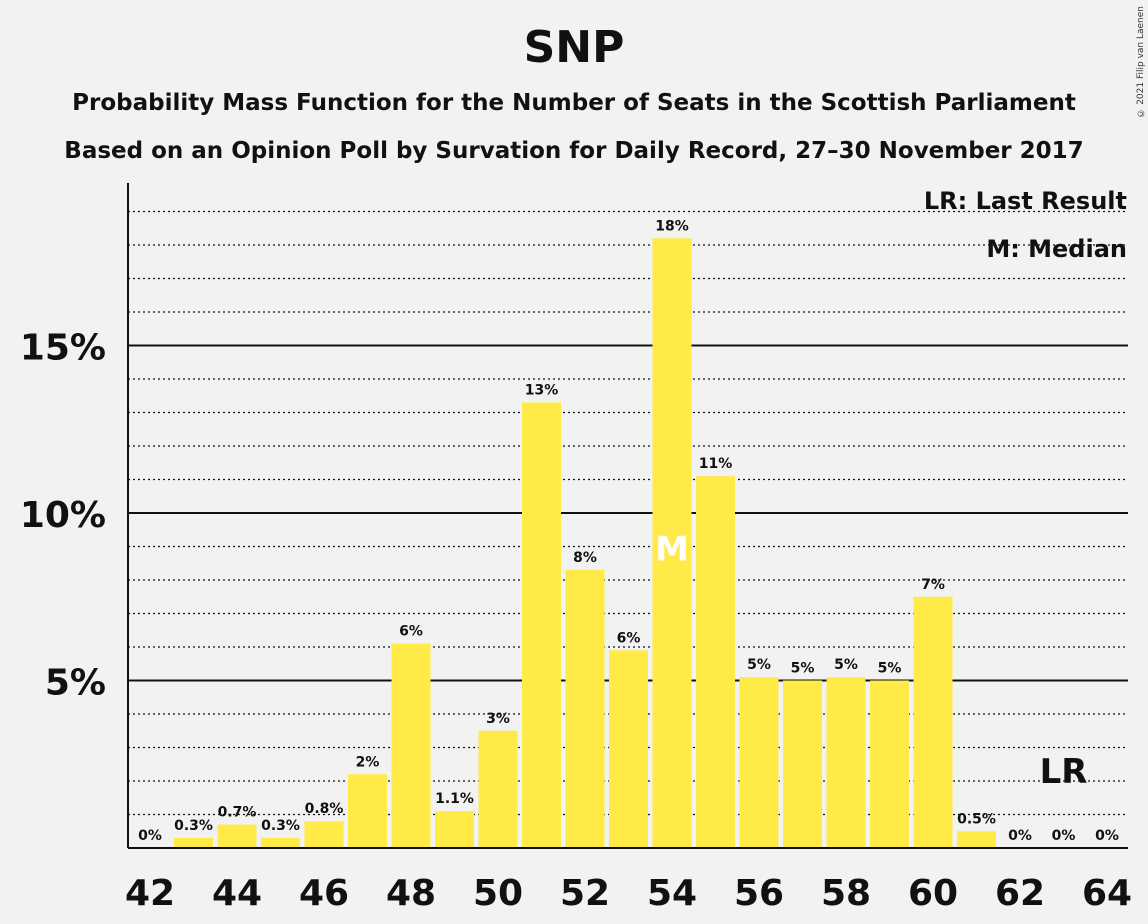 The height and width of the screenshot is (924, 1148). Describe the element at coordinates (542, 390) in the screenshot. I see `data-label: 13%` at that location.